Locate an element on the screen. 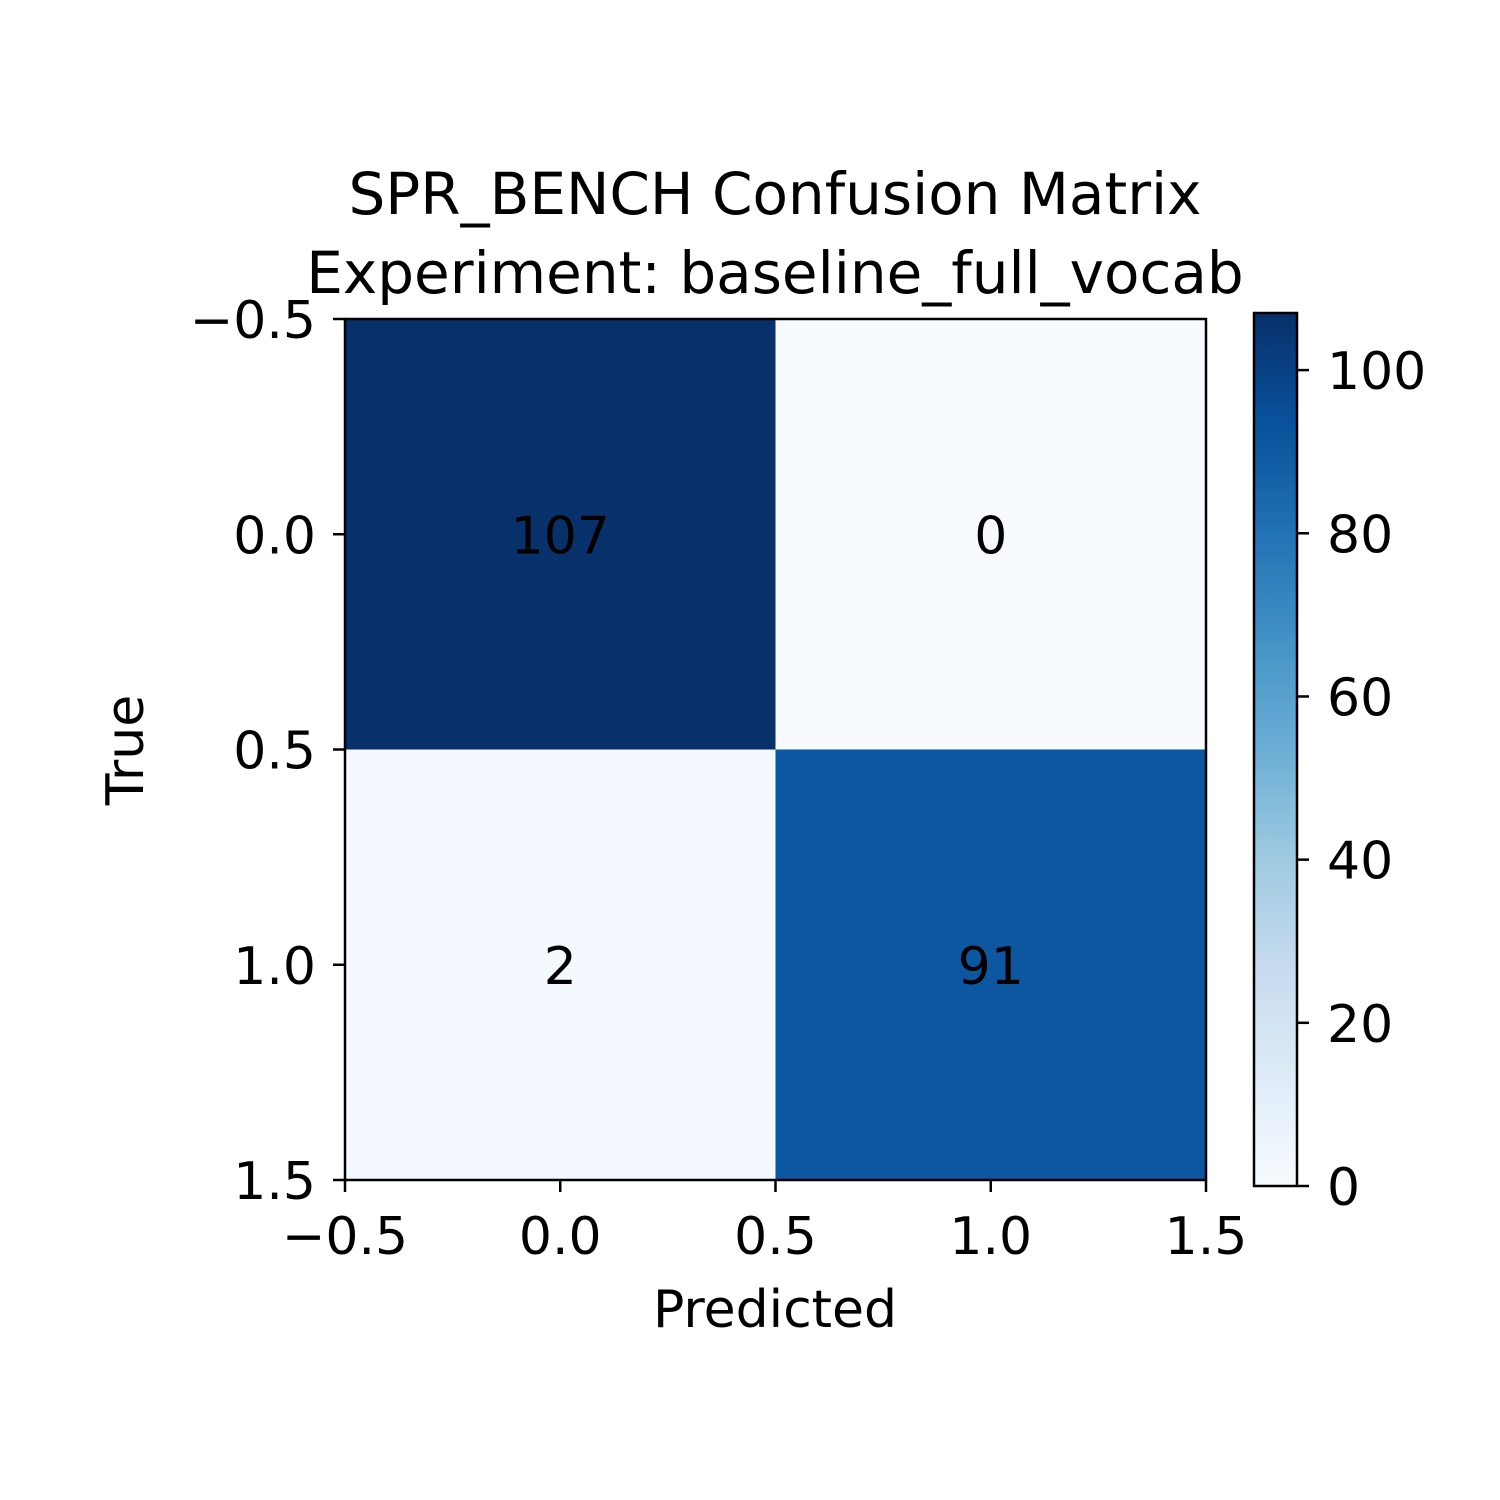 This screenshot has width=1500, height=1500. colorbar-ticks: 0 20 40 60 80 100 is located at coordinates (1361, 780).